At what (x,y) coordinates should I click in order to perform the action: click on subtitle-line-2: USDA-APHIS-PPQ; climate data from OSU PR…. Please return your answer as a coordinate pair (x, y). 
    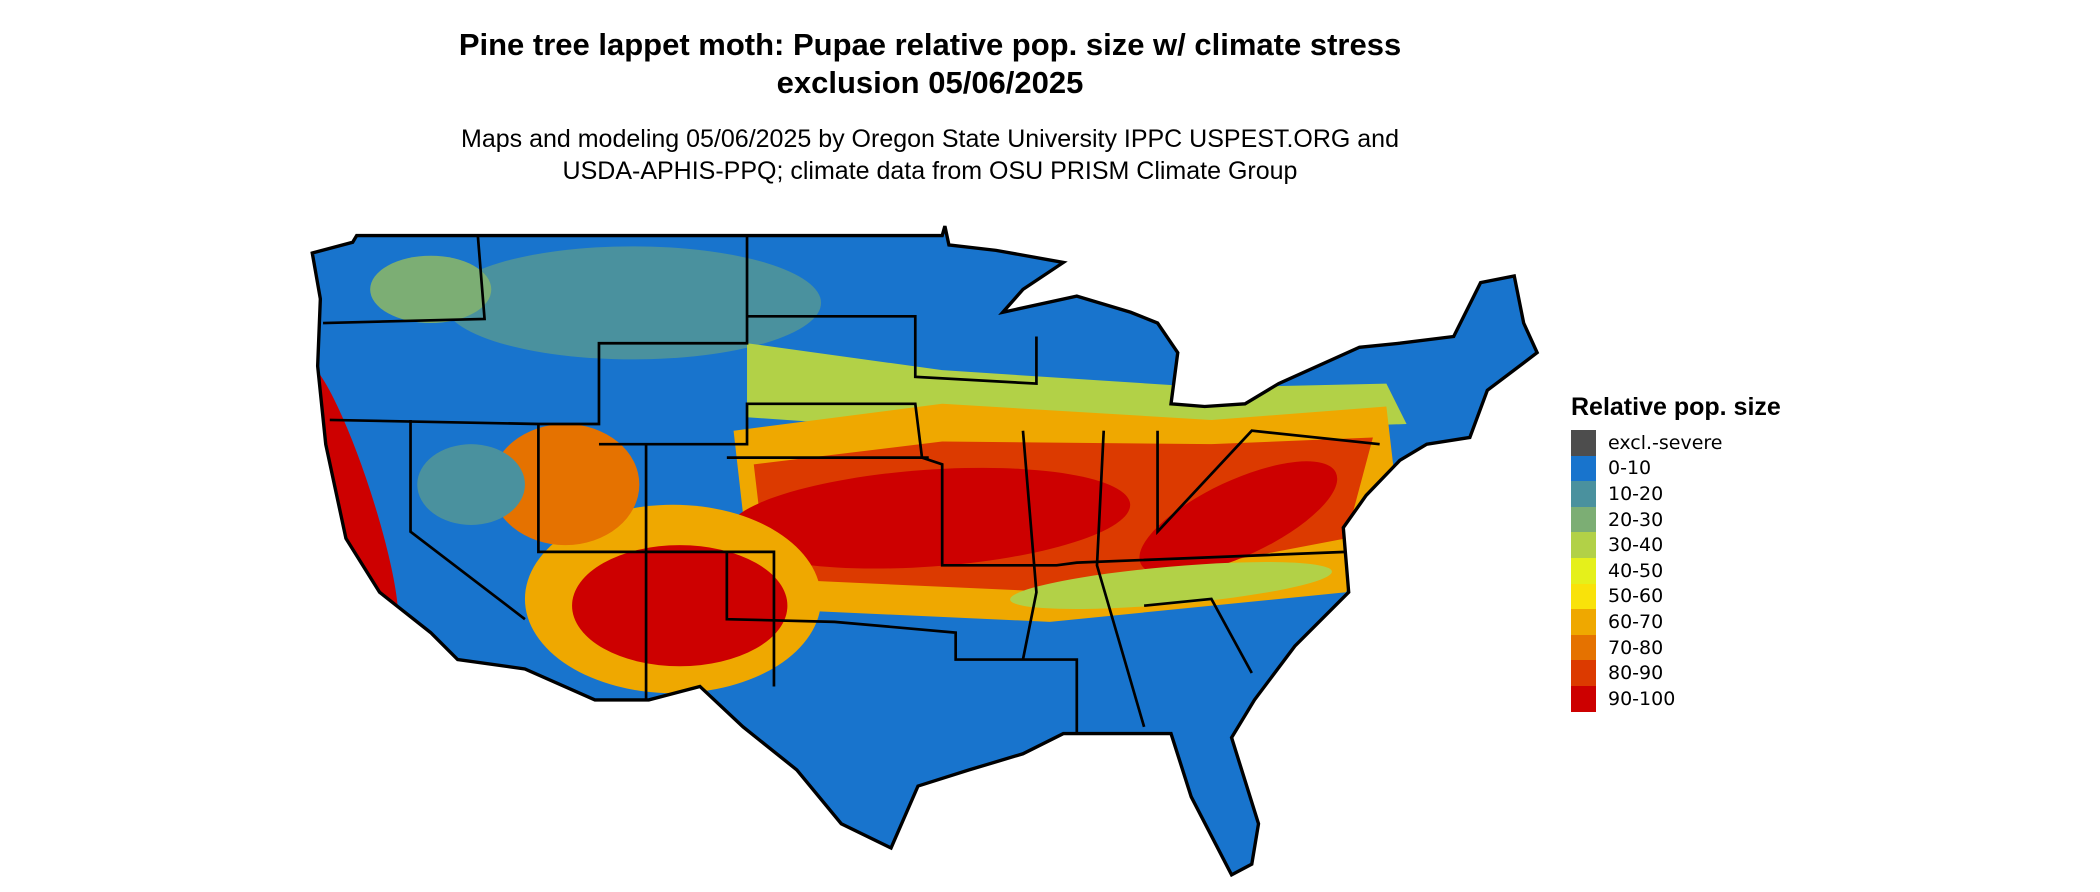
    Looking at the image, I should click on (930, 171).